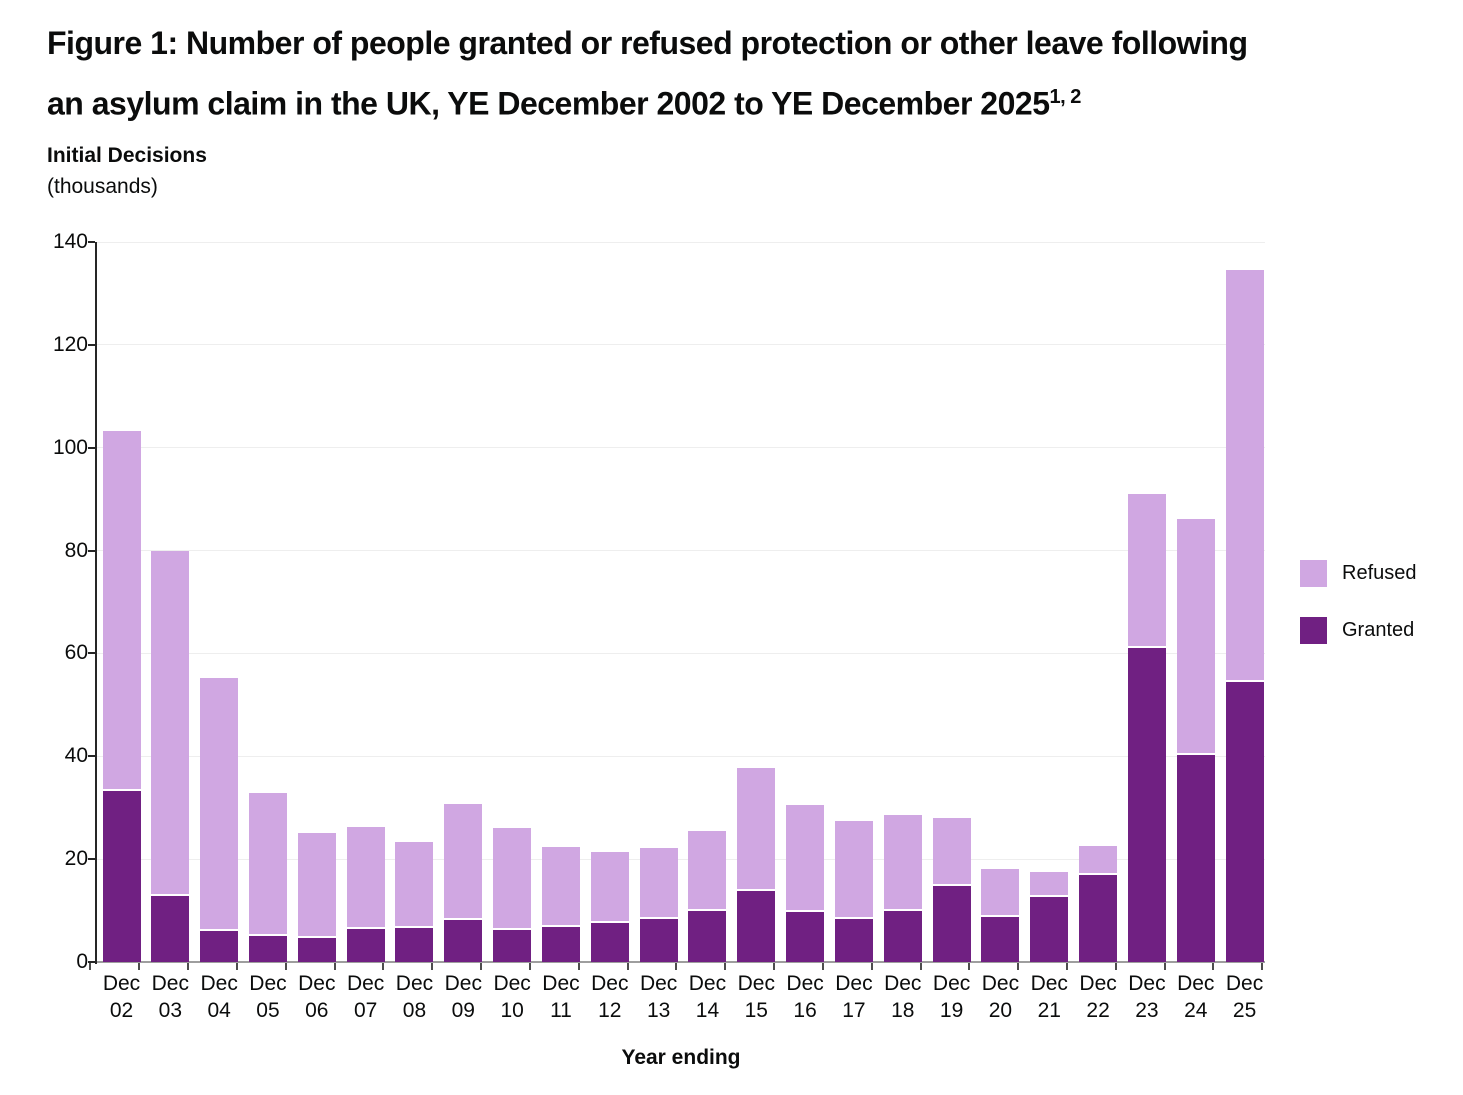 This screenshot has width=1463, height=1095. What do you see at coordinates (854, 997) in the screenshot?
I see `x-tick-label-dec-17: Dec 17` at bounding box center [854, 997].